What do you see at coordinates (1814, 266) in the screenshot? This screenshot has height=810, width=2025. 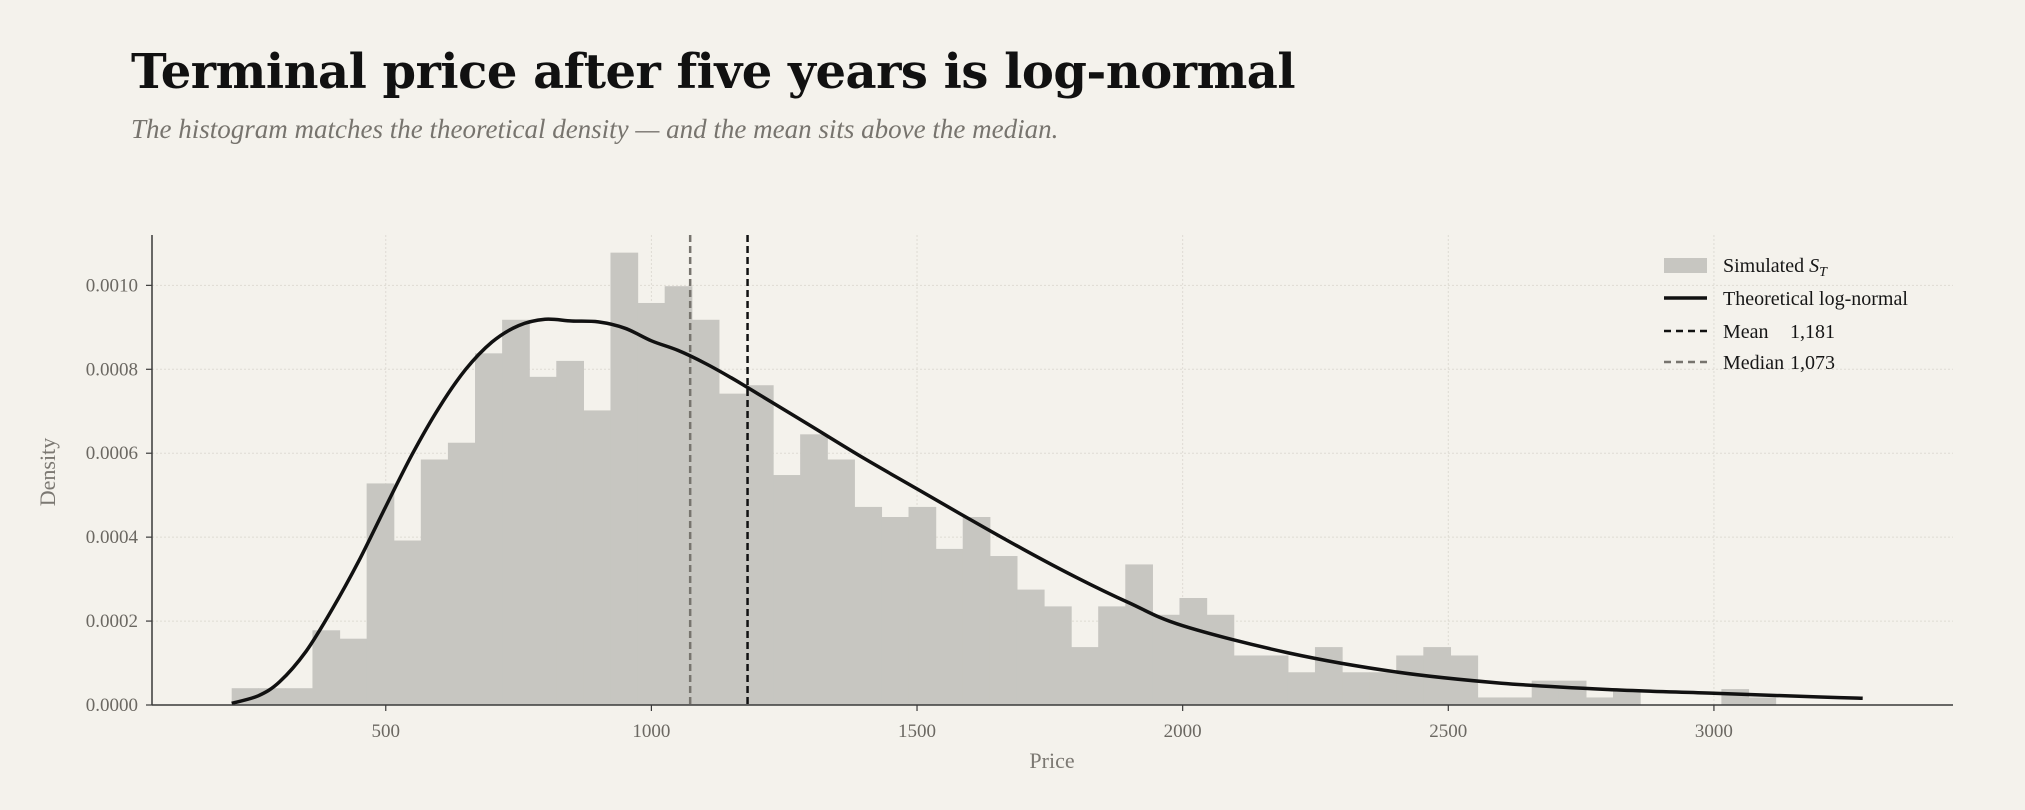 I see `legend-histogram-symbol: S` at bounding box center [1814, 266].